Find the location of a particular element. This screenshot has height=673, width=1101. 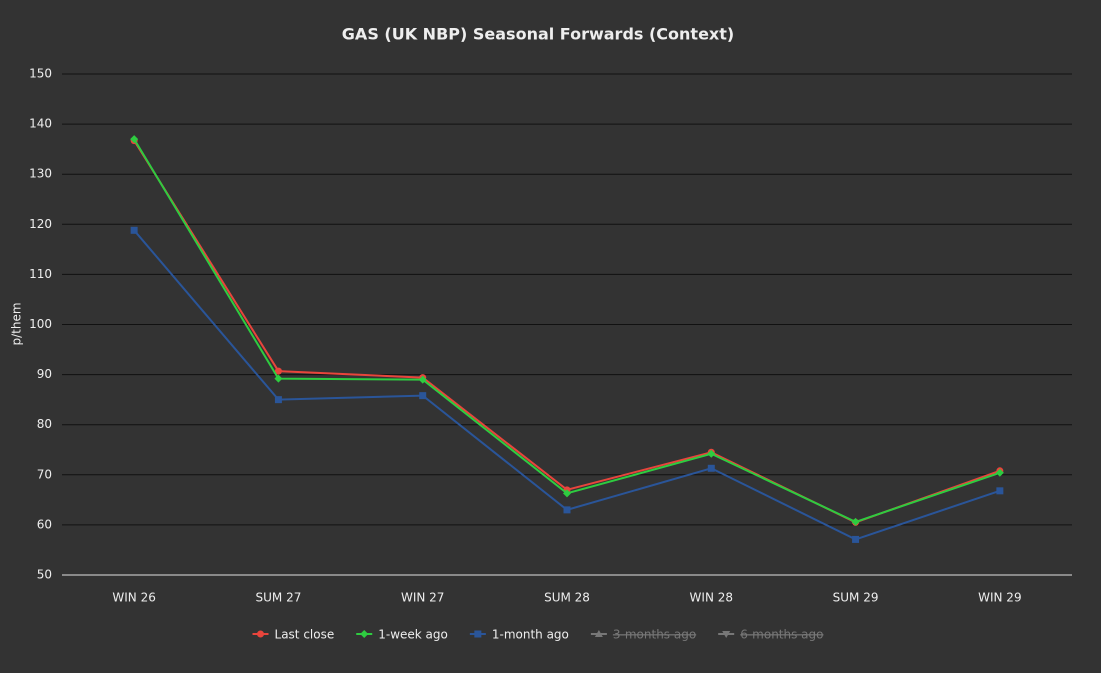

y-tick-label: 70 is located at coordinates (44, 474).